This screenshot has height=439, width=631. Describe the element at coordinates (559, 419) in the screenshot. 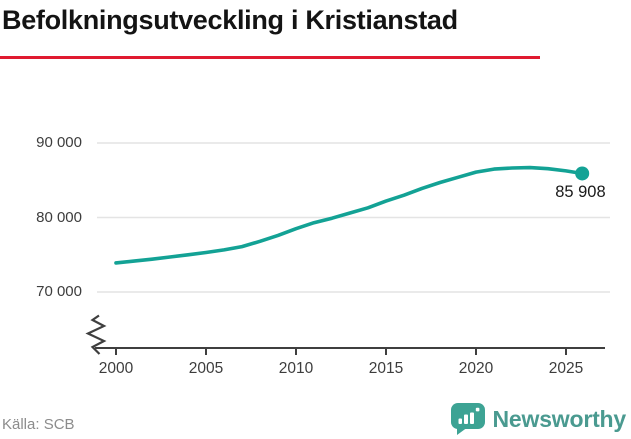

I see `newsworthy-wordmark: Newsworthy` at that location.